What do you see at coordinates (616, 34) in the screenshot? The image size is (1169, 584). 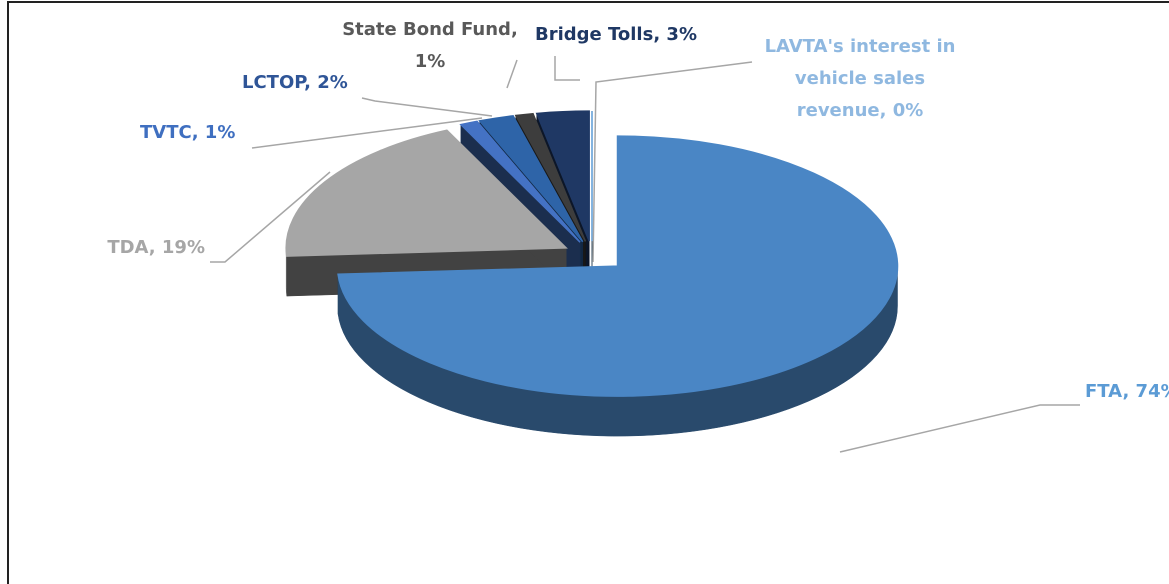 I see `data-label: Bridge Tolls, 3%` at bounding box center [616, 34].